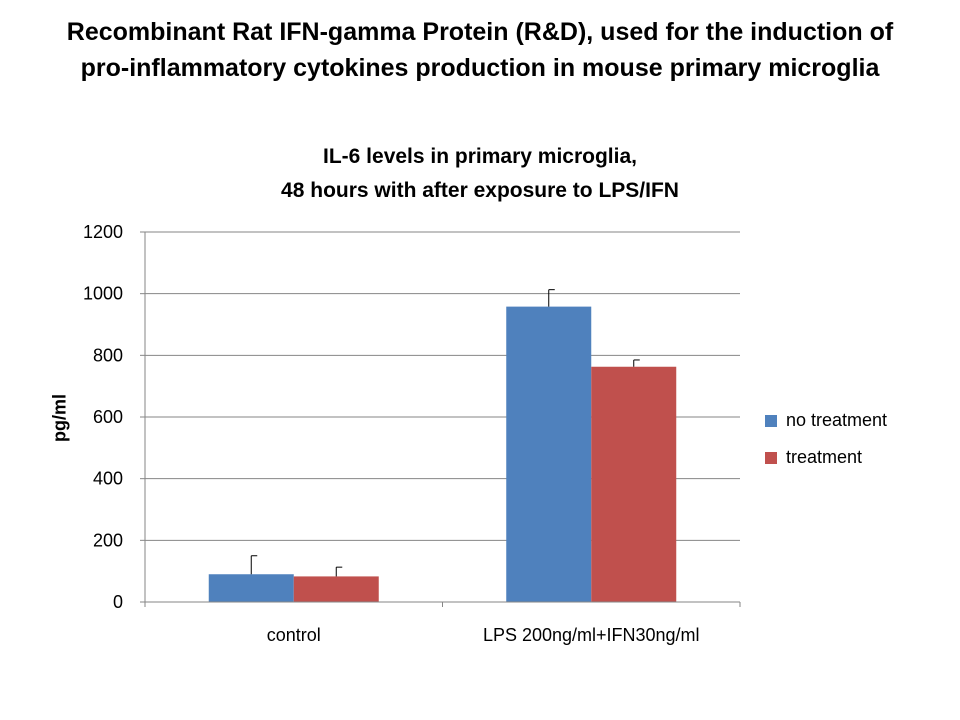  Describe the element at coordinates (103, 232) in the screenshot. I see `y-tick-label: 1200` at that location.